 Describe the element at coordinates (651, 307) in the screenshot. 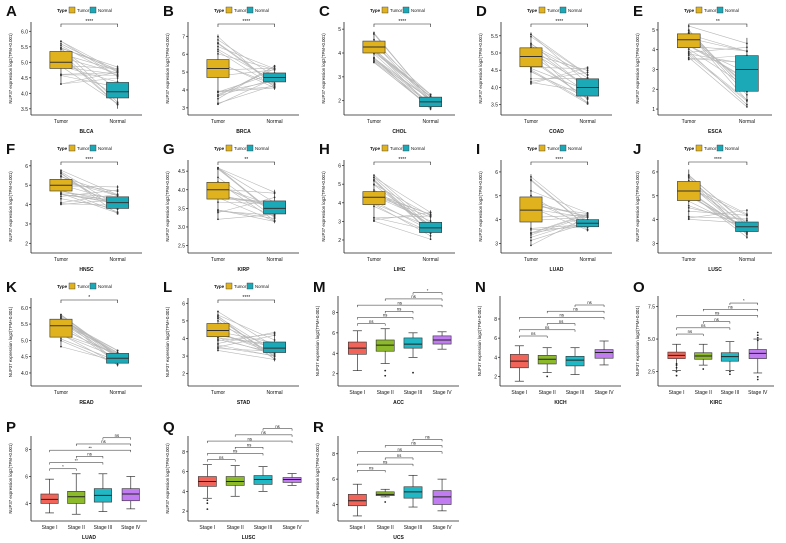

I see `y-tick-label: 7.5` at that location.